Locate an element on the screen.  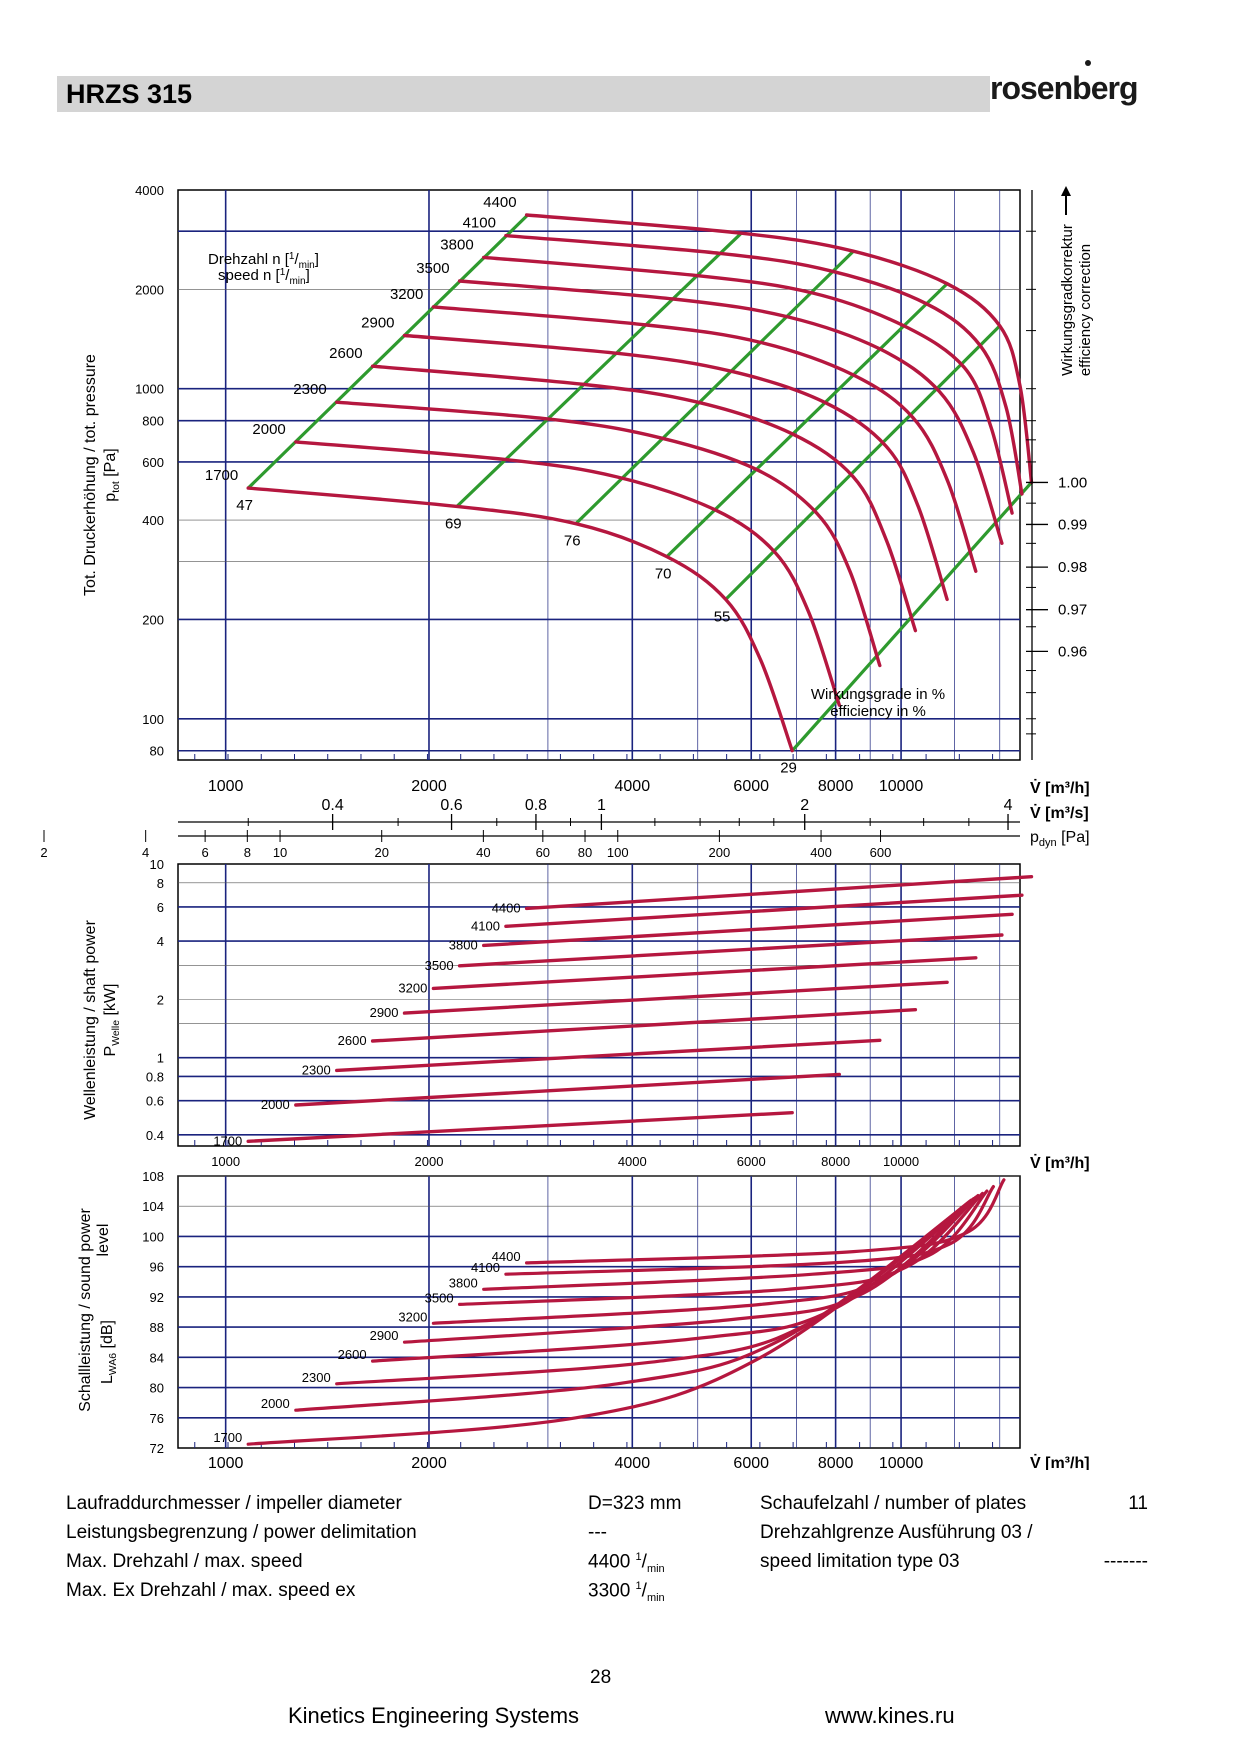
y-axis-unit-label: PWelle [kW] is located at coordinates (112, 1020).